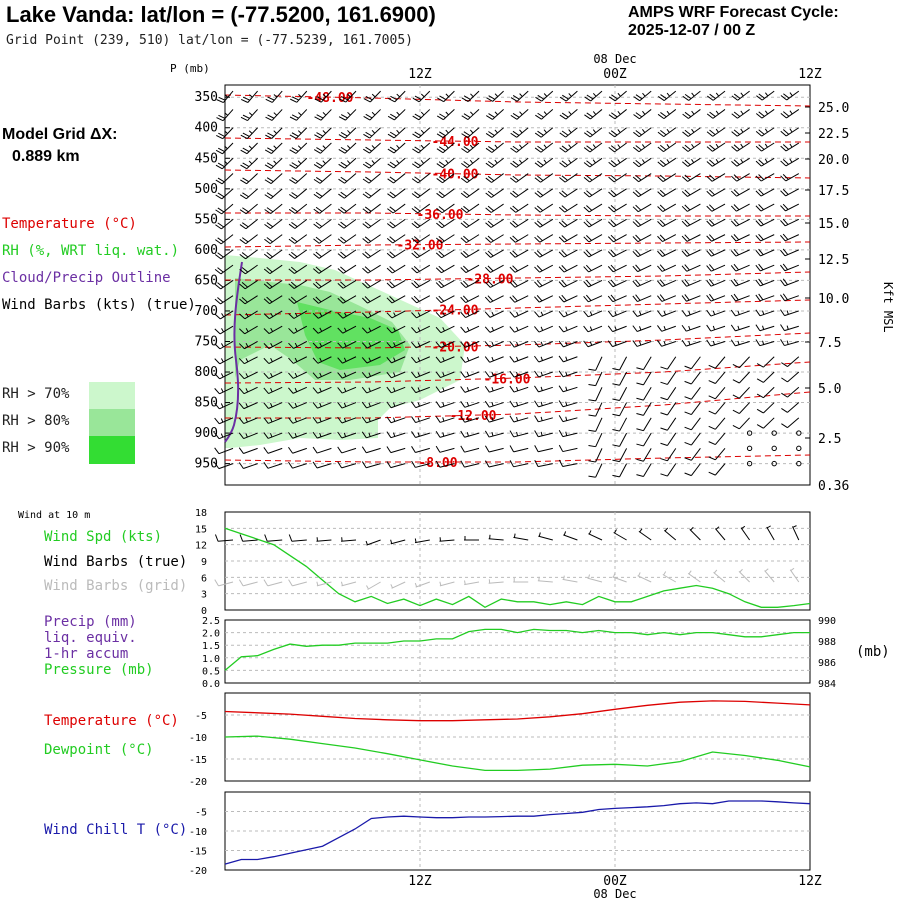 The width and height of the screenshot is (900, 900). I want to click on surface-wind-barb-grid-half-feather, so click(588, 576).